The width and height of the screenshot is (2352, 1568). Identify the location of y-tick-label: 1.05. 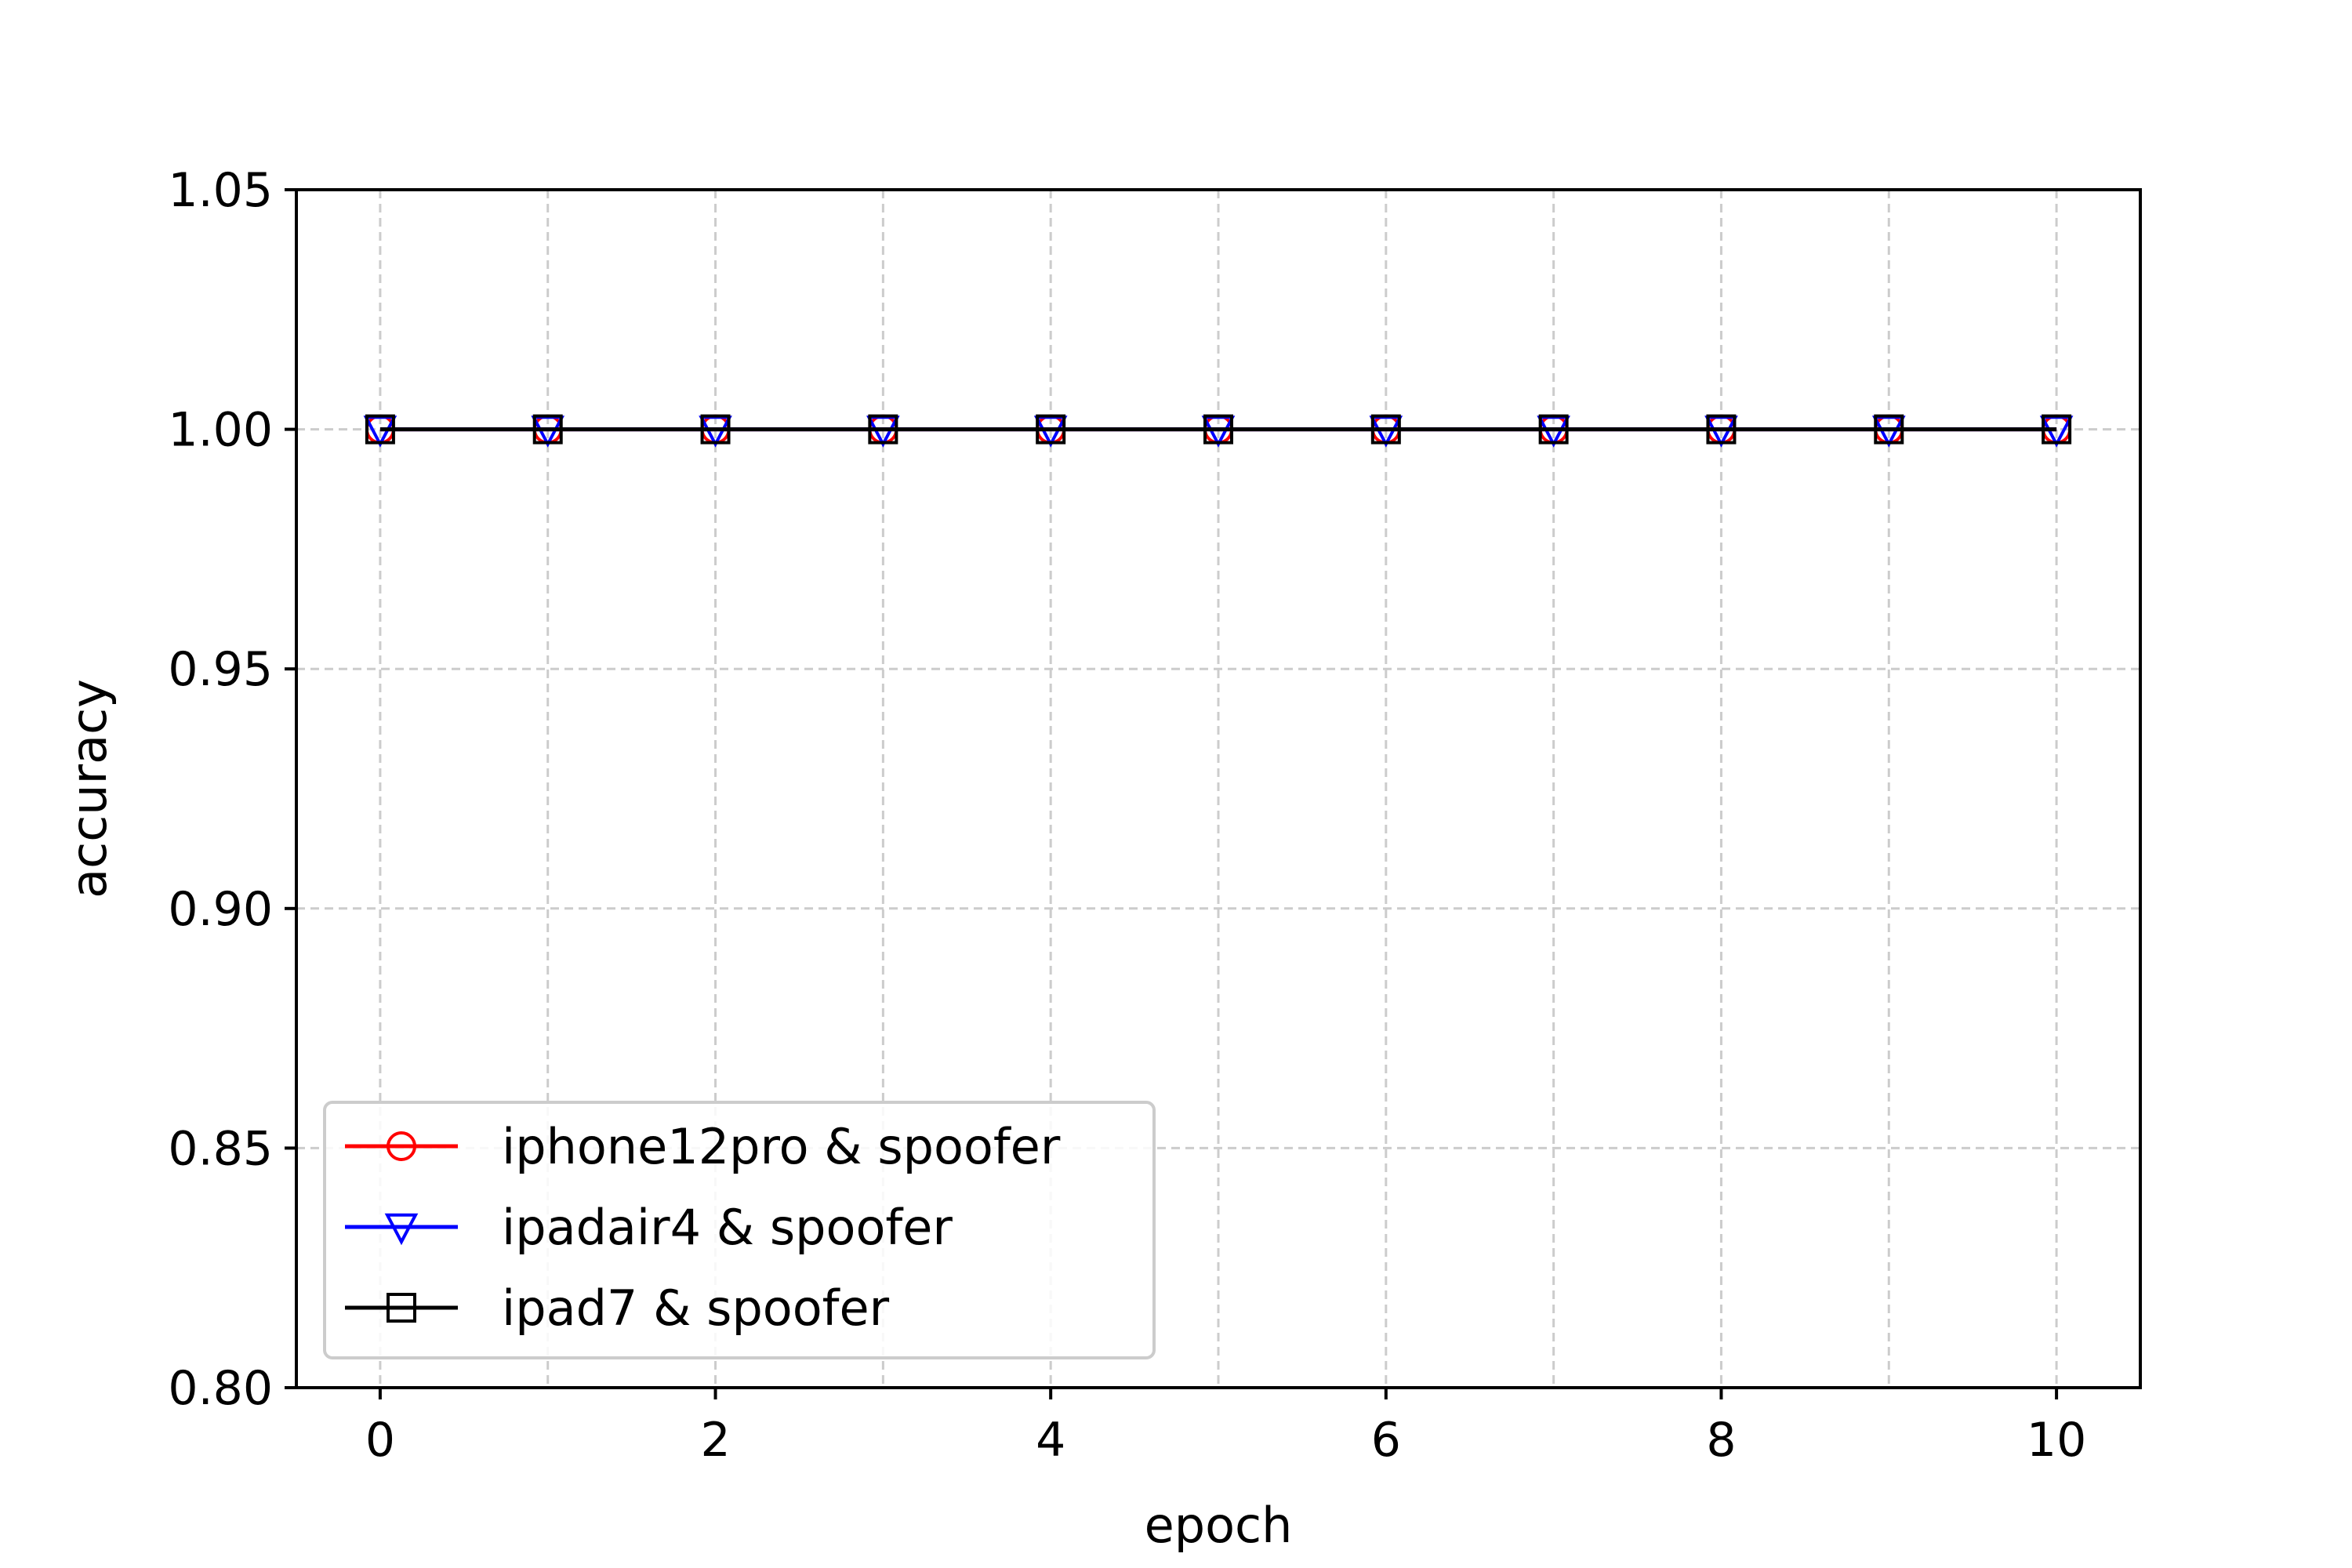
(220, 190).